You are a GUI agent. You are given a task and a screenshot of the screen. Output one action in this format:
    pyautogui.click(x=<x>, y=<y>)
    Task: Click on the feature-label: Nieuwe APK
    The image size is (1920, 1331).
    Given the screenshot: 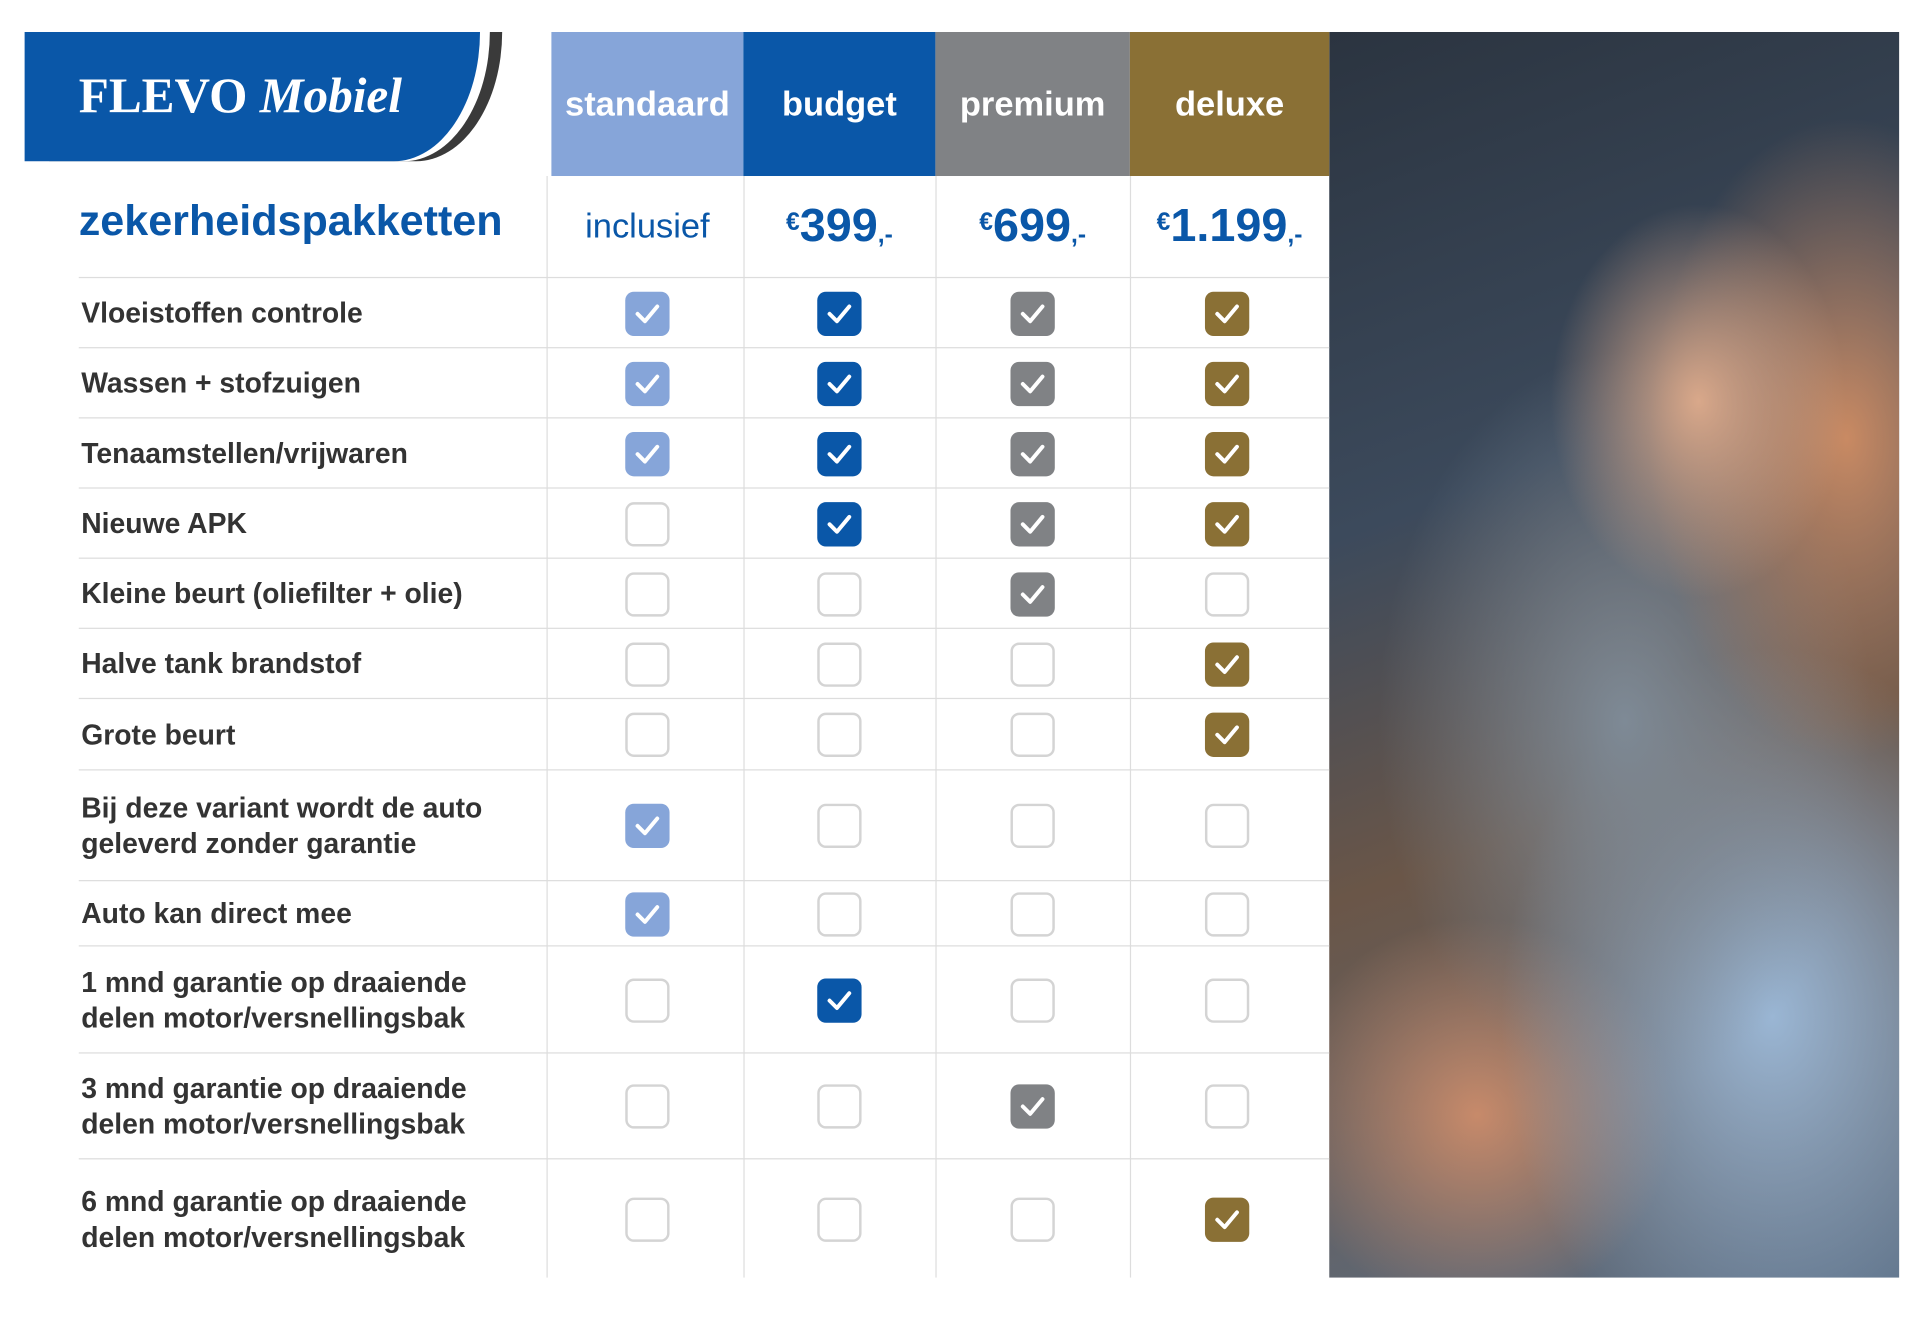 What is the action you would take?
    pyautogui.click(x=164, y=523)
    